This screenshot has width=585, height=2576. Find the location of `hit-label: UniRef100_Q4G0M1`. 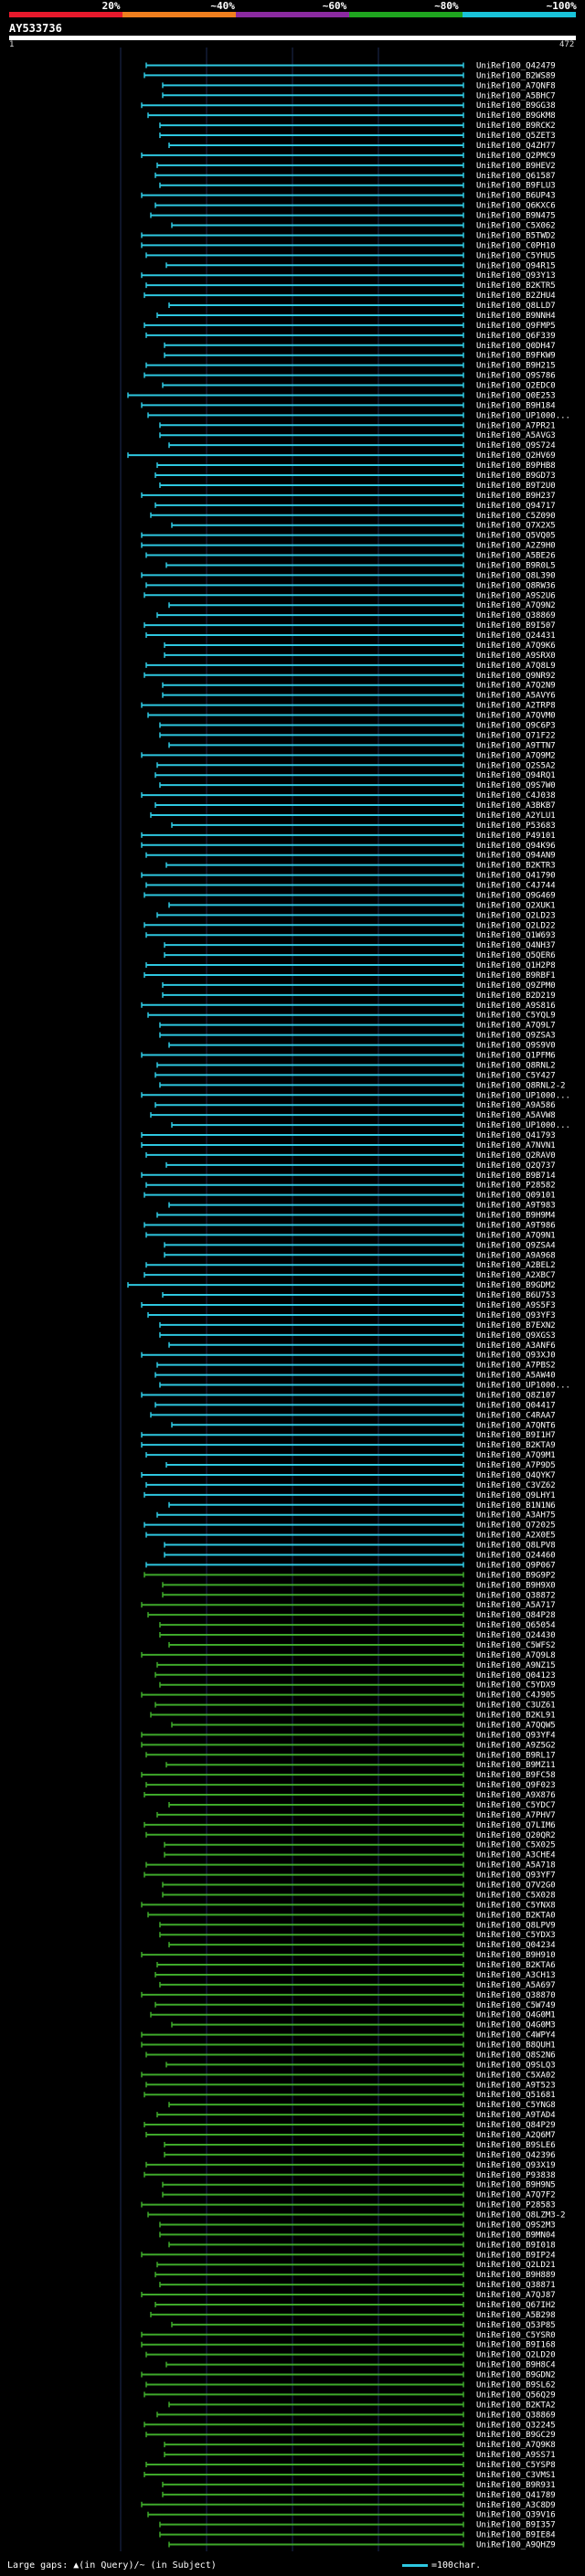

hit-label: UniRef100_Q4G0M1 is located at coordinates (516, 2015).